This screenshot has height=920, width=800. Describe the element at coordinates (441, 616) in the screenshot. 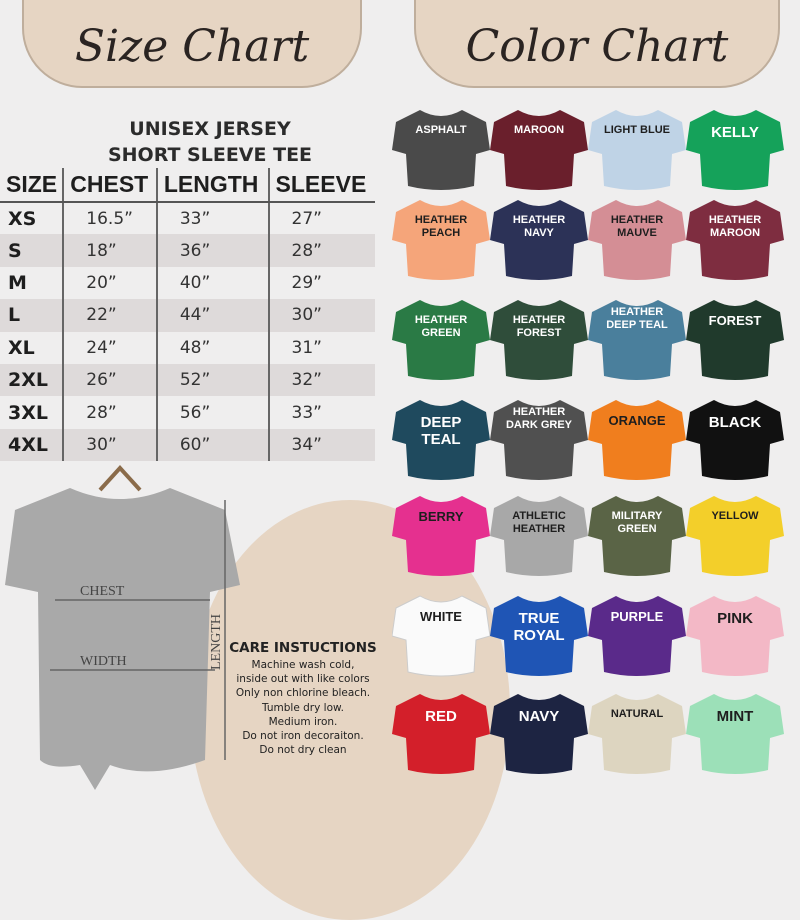

I see `color-name: WHITE` at that location.